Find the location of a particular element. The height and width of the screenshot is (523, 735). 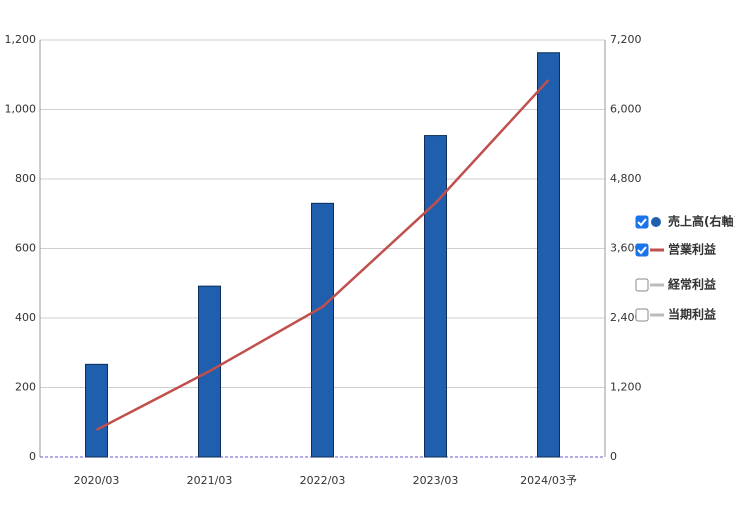

y2-tick-label: 2,400 is located at coordinates (626, 317).